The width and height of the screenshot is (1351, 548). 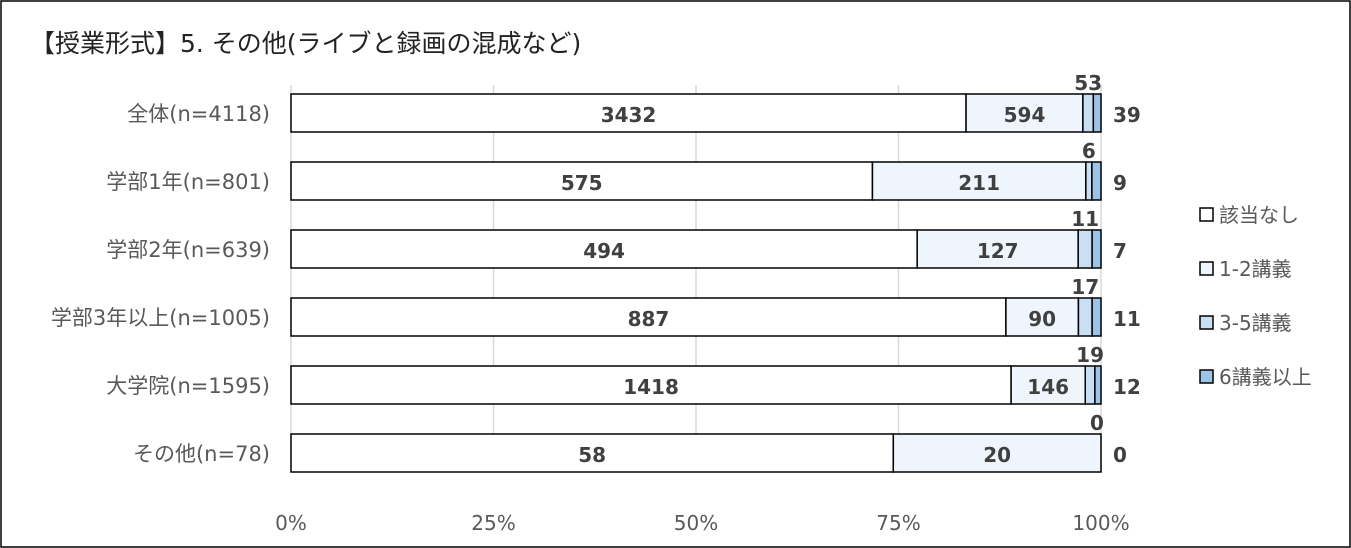 I want to click on data-label: 9, so click(x=1120, y=183).